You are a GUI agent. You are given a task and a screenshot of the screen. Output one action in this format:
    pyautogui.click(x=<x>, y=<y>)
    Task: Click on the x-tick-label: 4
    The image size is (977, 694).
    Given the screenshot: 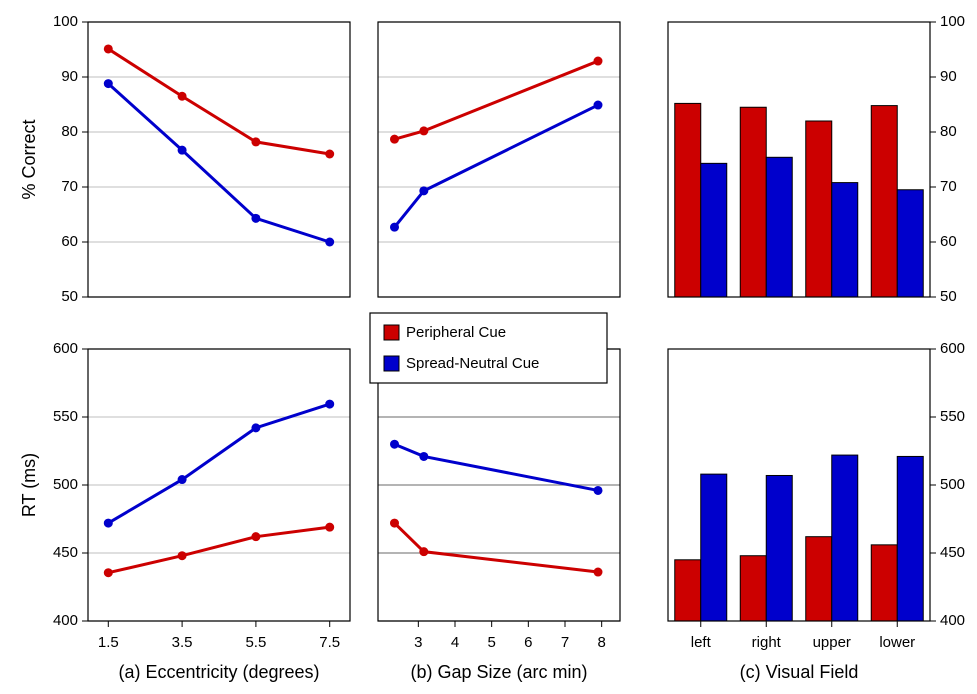 What is the action you would take?
    pyautogui.click(x=455, y=642)
    